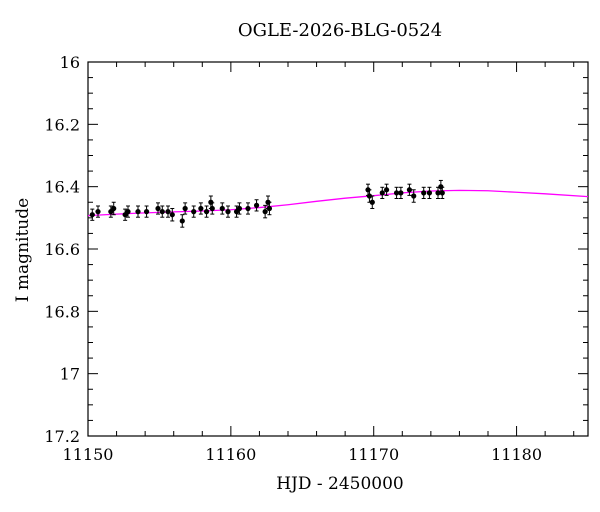 The image size is (600, 512). I want to click on y-tick-label: 16.2, so click(62, 124).